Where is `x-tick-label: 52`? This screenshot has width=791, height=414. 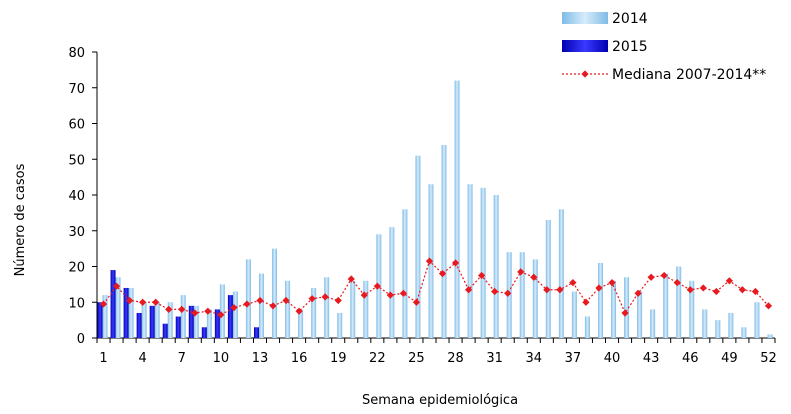 x-tick-label: 52 is located at coordinates (768, 358).